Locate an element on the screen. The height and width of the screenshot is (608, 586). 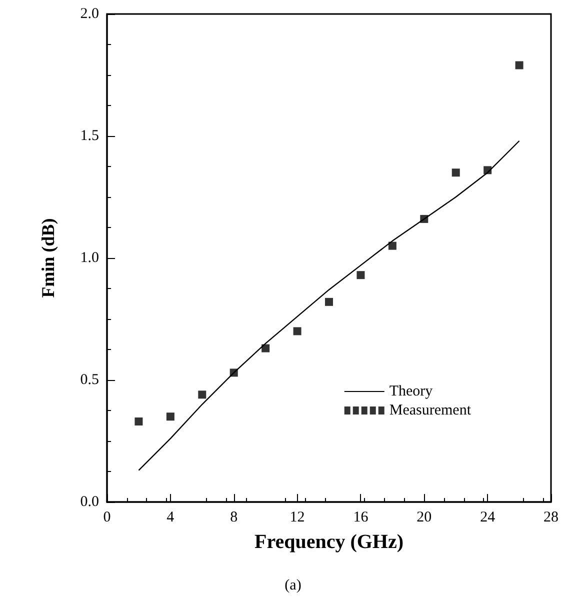
y-axis-title: Fmin (dB) is located at coordinates (48, 258).